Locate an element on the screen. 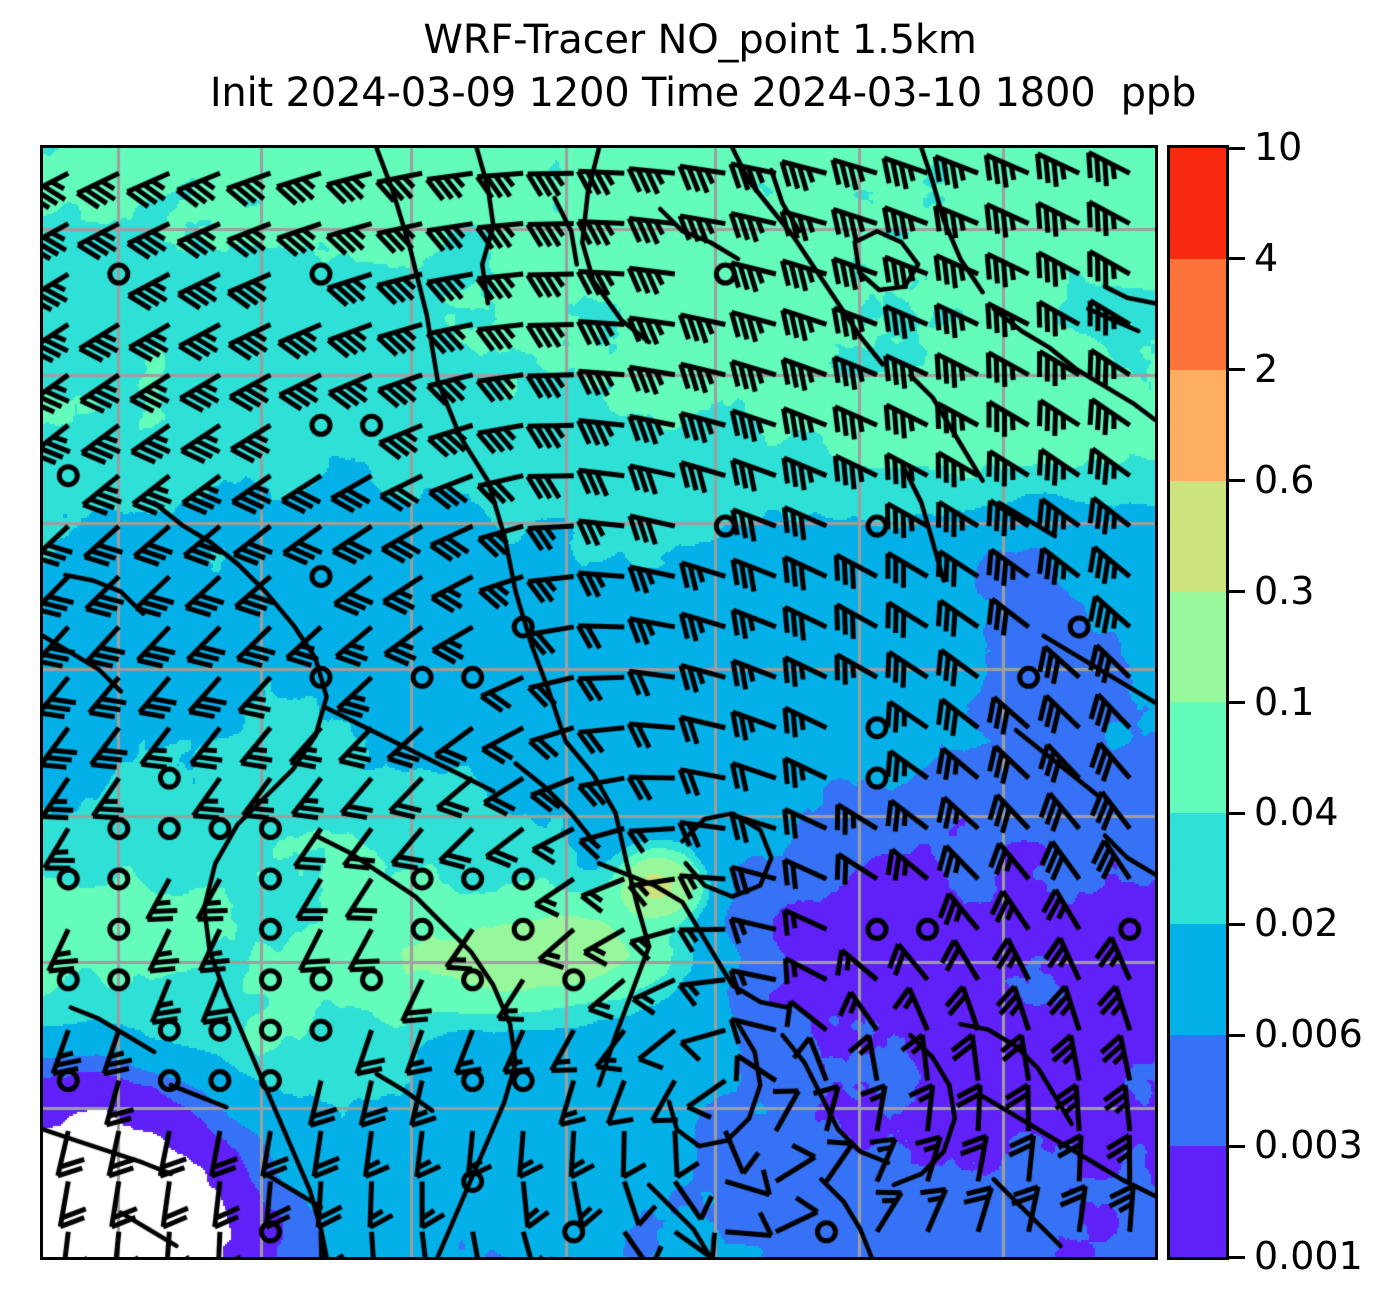 Image resolution: width=1400 pixels, height=1313 pixels. colorbar-tick-label: 0.1 is located at coordinates (1284, 701).